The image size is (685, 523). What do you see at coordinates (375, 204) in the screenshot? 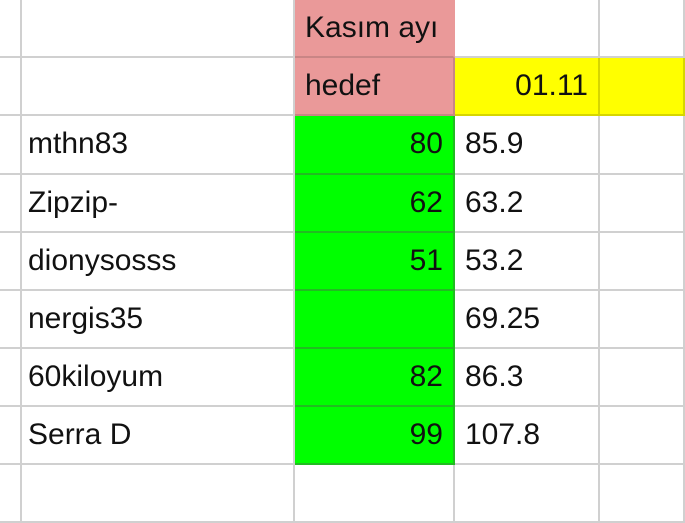
I see `target-cell: 62` at bounding box center [375, 204].